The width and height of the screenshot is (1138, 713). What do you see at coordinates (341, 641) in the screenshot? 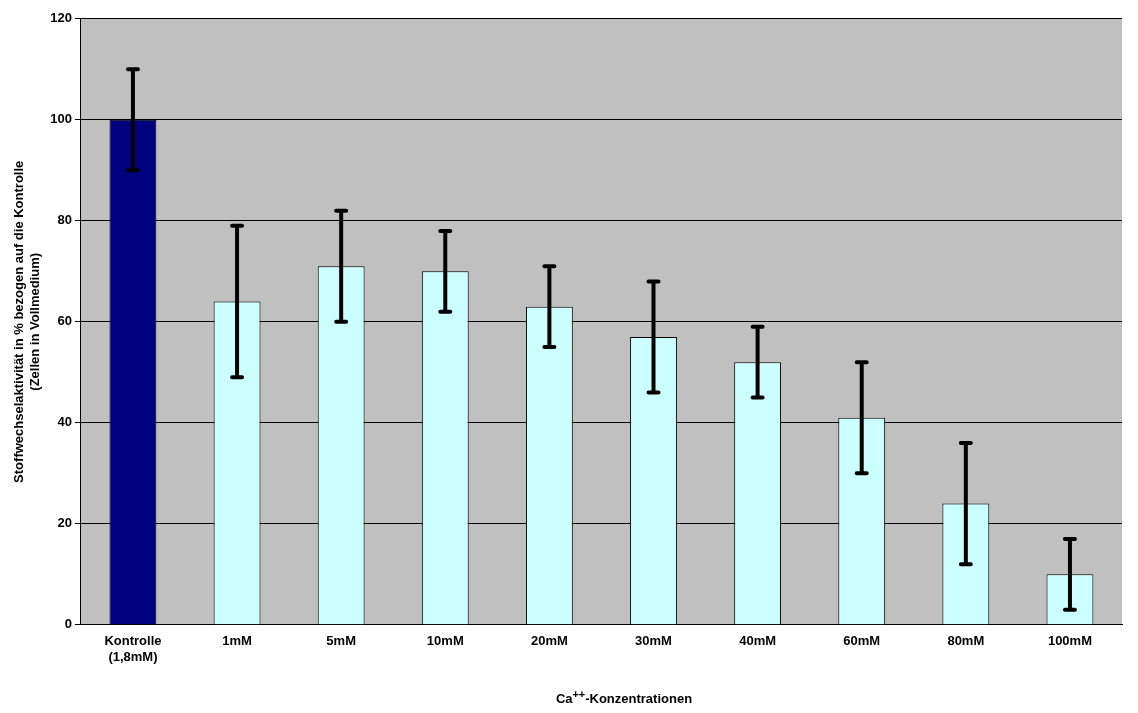
I see `x-tick-label: 5mM` at bounding box center [341, 641].